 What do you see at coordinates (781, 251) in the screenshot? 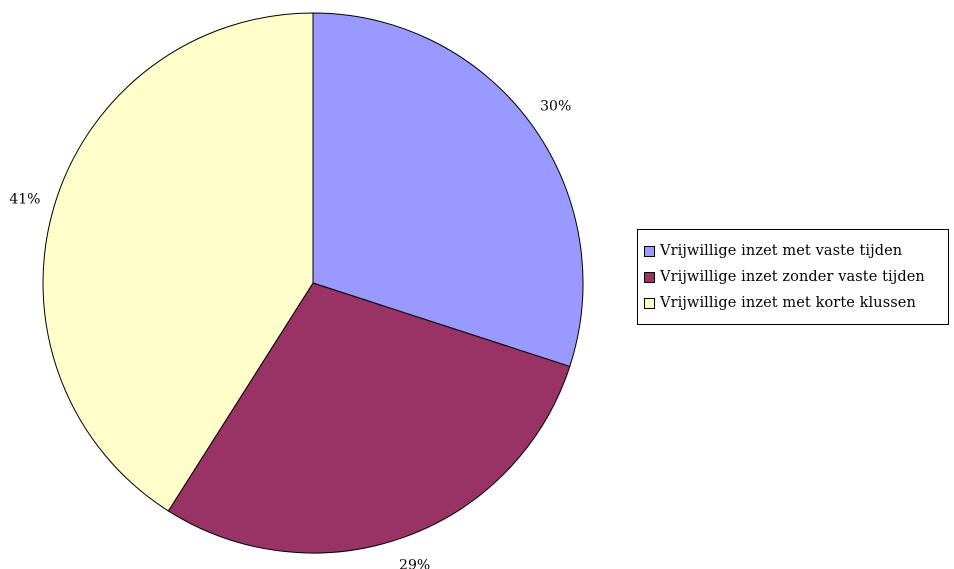
I see `legend-label-vaste-tijden: Vrijwillige inzet met vaste tijden` at bounding box center [781, 251].